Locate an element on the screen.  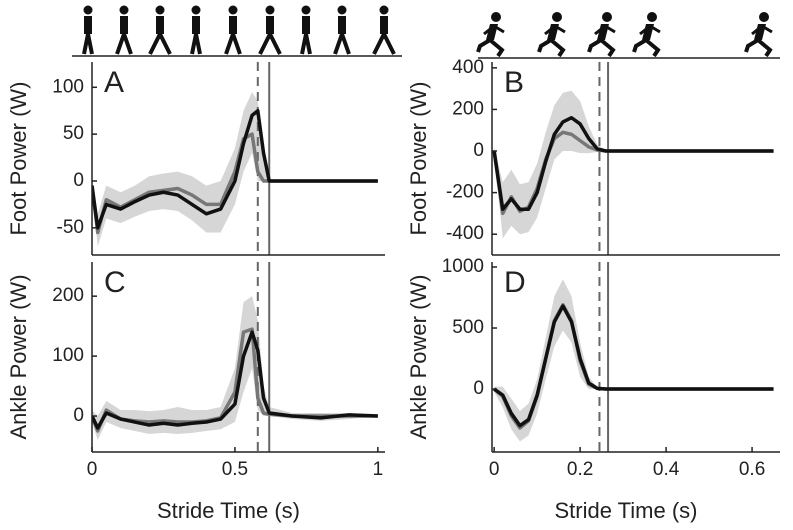
y-tick-label: -200 is located at coordinates (465, 192).